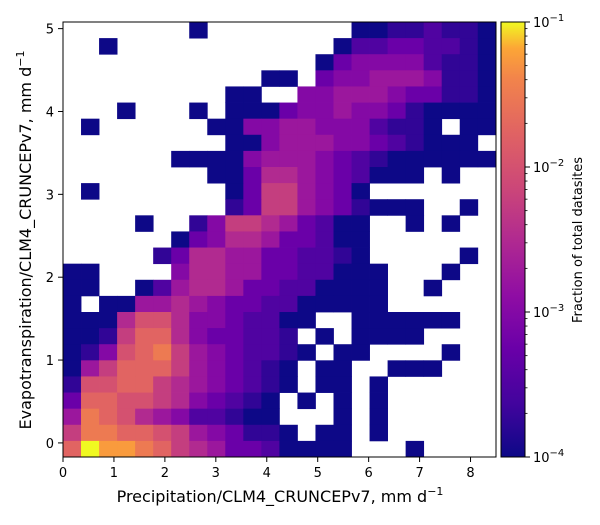  Describe the element at coordinates (280, 496) in the screenshot. I see `x-axis-title: Precipitation/CLM4_CRUNCEPv7, mm d−1` at that location.